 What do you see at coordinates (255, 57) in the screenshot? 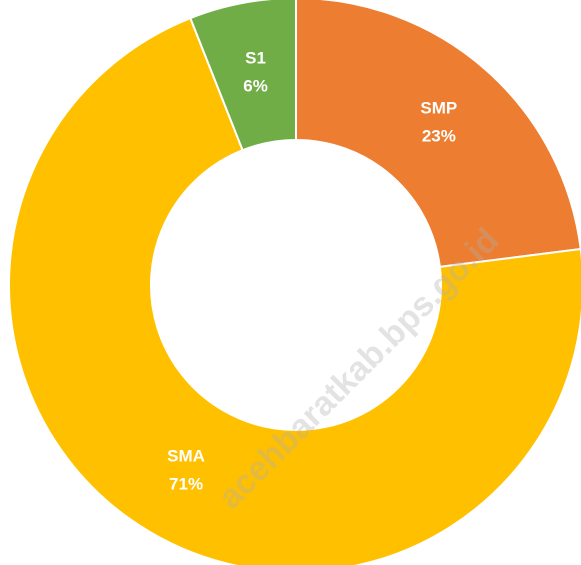
I see `slice-category: S1` at bounding box center [255, 57].